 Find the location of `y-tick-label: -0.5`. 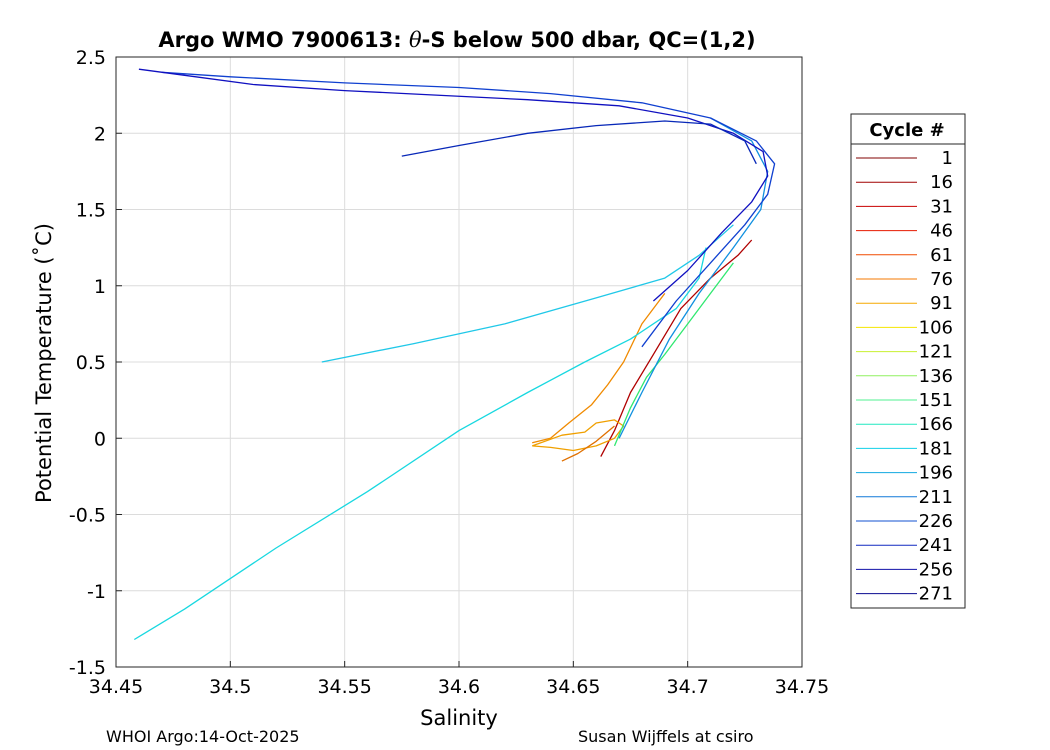

y-tick-label: -0.5 is located at coordinates (87, 516).